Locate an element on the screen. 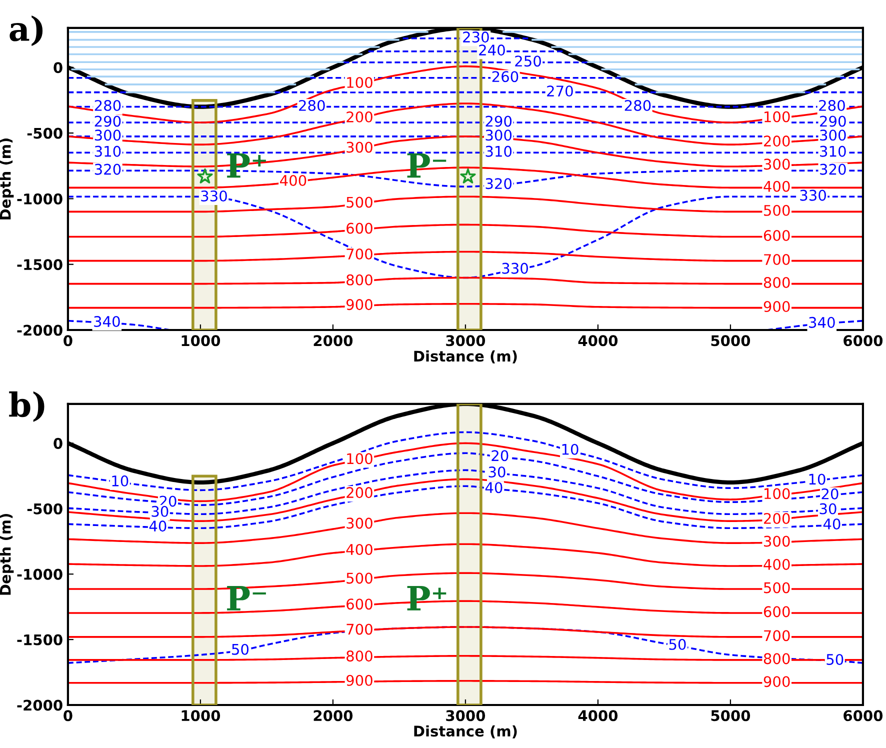 This screenshot has width=886, height=748. chart-title: b) is located at coordinates (26, 406).